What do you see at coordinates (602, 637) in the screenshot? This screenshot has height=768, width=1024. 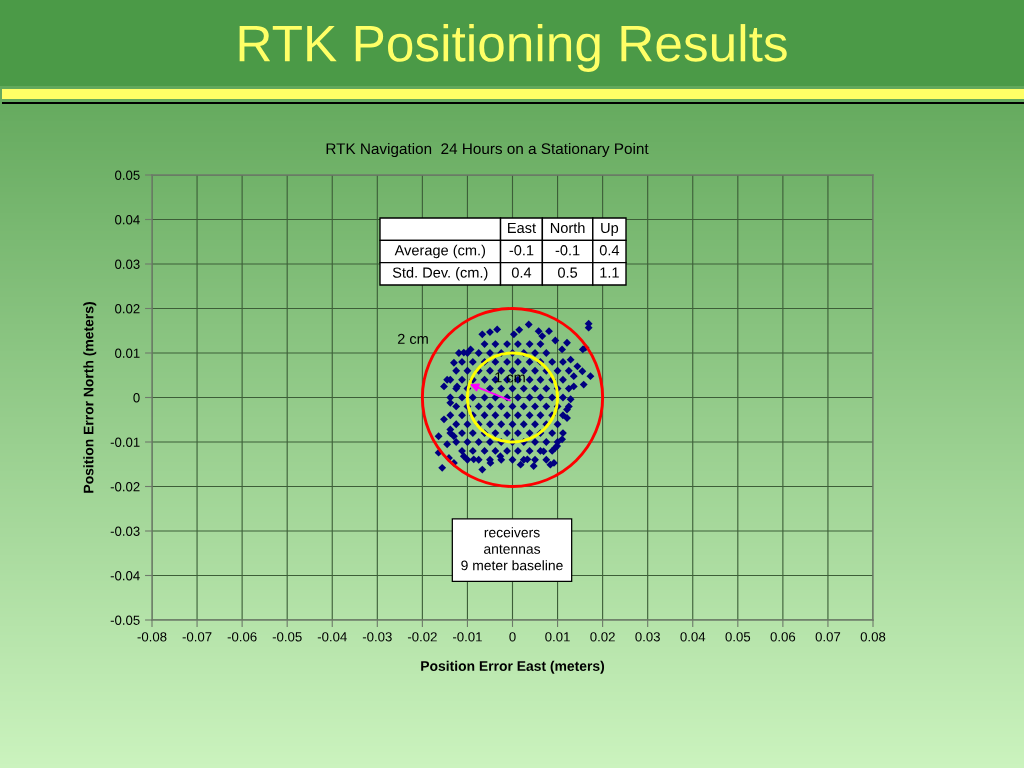 I see `x-tick-label: 0.02` at bounding box center [602, 637].